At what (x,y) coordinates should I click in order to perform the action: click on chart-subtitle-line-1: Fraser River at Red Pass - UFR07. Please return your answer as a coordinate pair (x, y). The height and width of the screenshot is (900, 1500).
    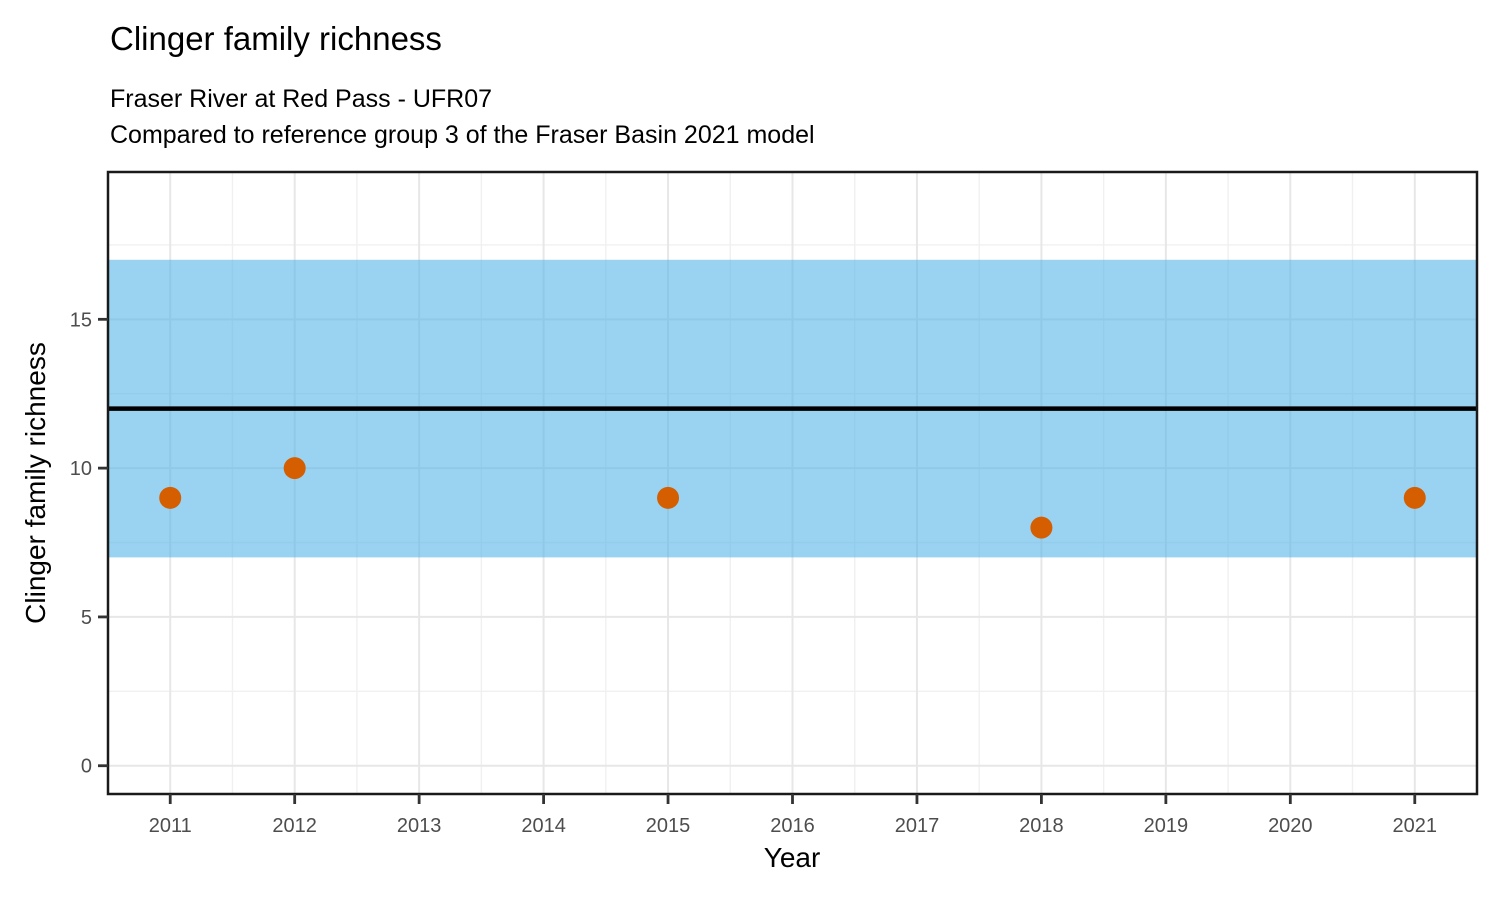
    Looking at the image, I should click on (301, 99).